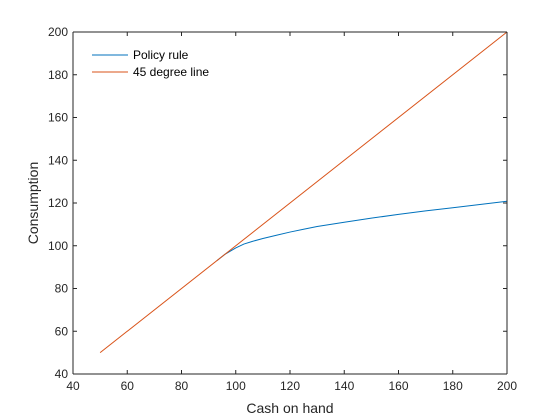 The height and width of the screenshot is (420, 560). What do you see at coordinates (62, 289) in the screenshot?
I see `y-tick-label: 80` at bounding box center [62, 289].